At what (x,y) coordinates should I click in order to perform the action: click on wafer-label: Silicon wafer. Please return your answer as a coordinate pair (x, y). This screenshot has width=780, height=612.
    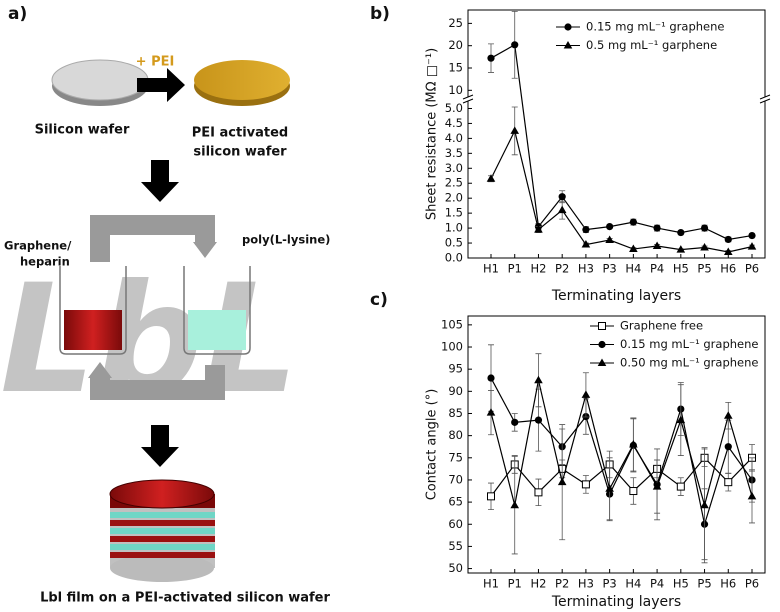
    Looking at the image, I should click on (82, 130).